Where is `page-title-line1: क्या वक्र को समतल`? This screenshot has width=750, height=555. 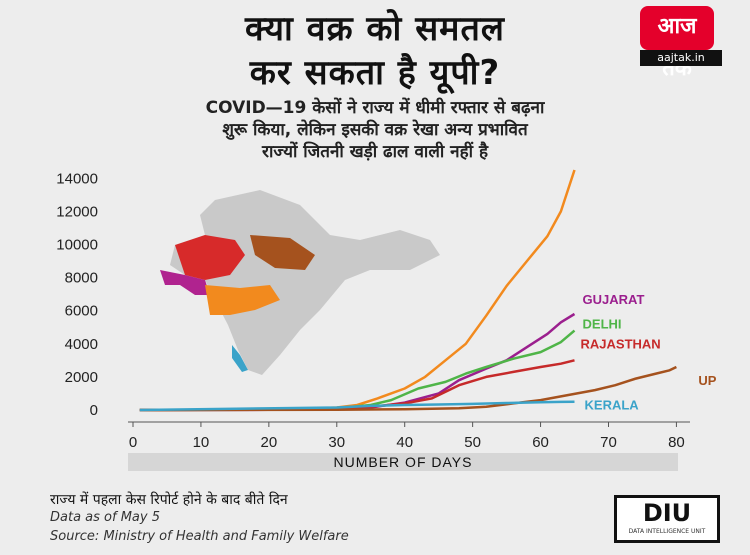 page-title-line1: क्या वक्र को समतल is located at coordinates (375, 29).